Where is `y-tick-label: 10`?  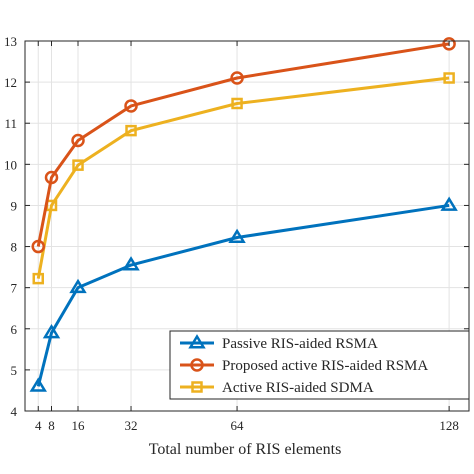 y-tick-label: 10 is located at coordinates (10, 164).